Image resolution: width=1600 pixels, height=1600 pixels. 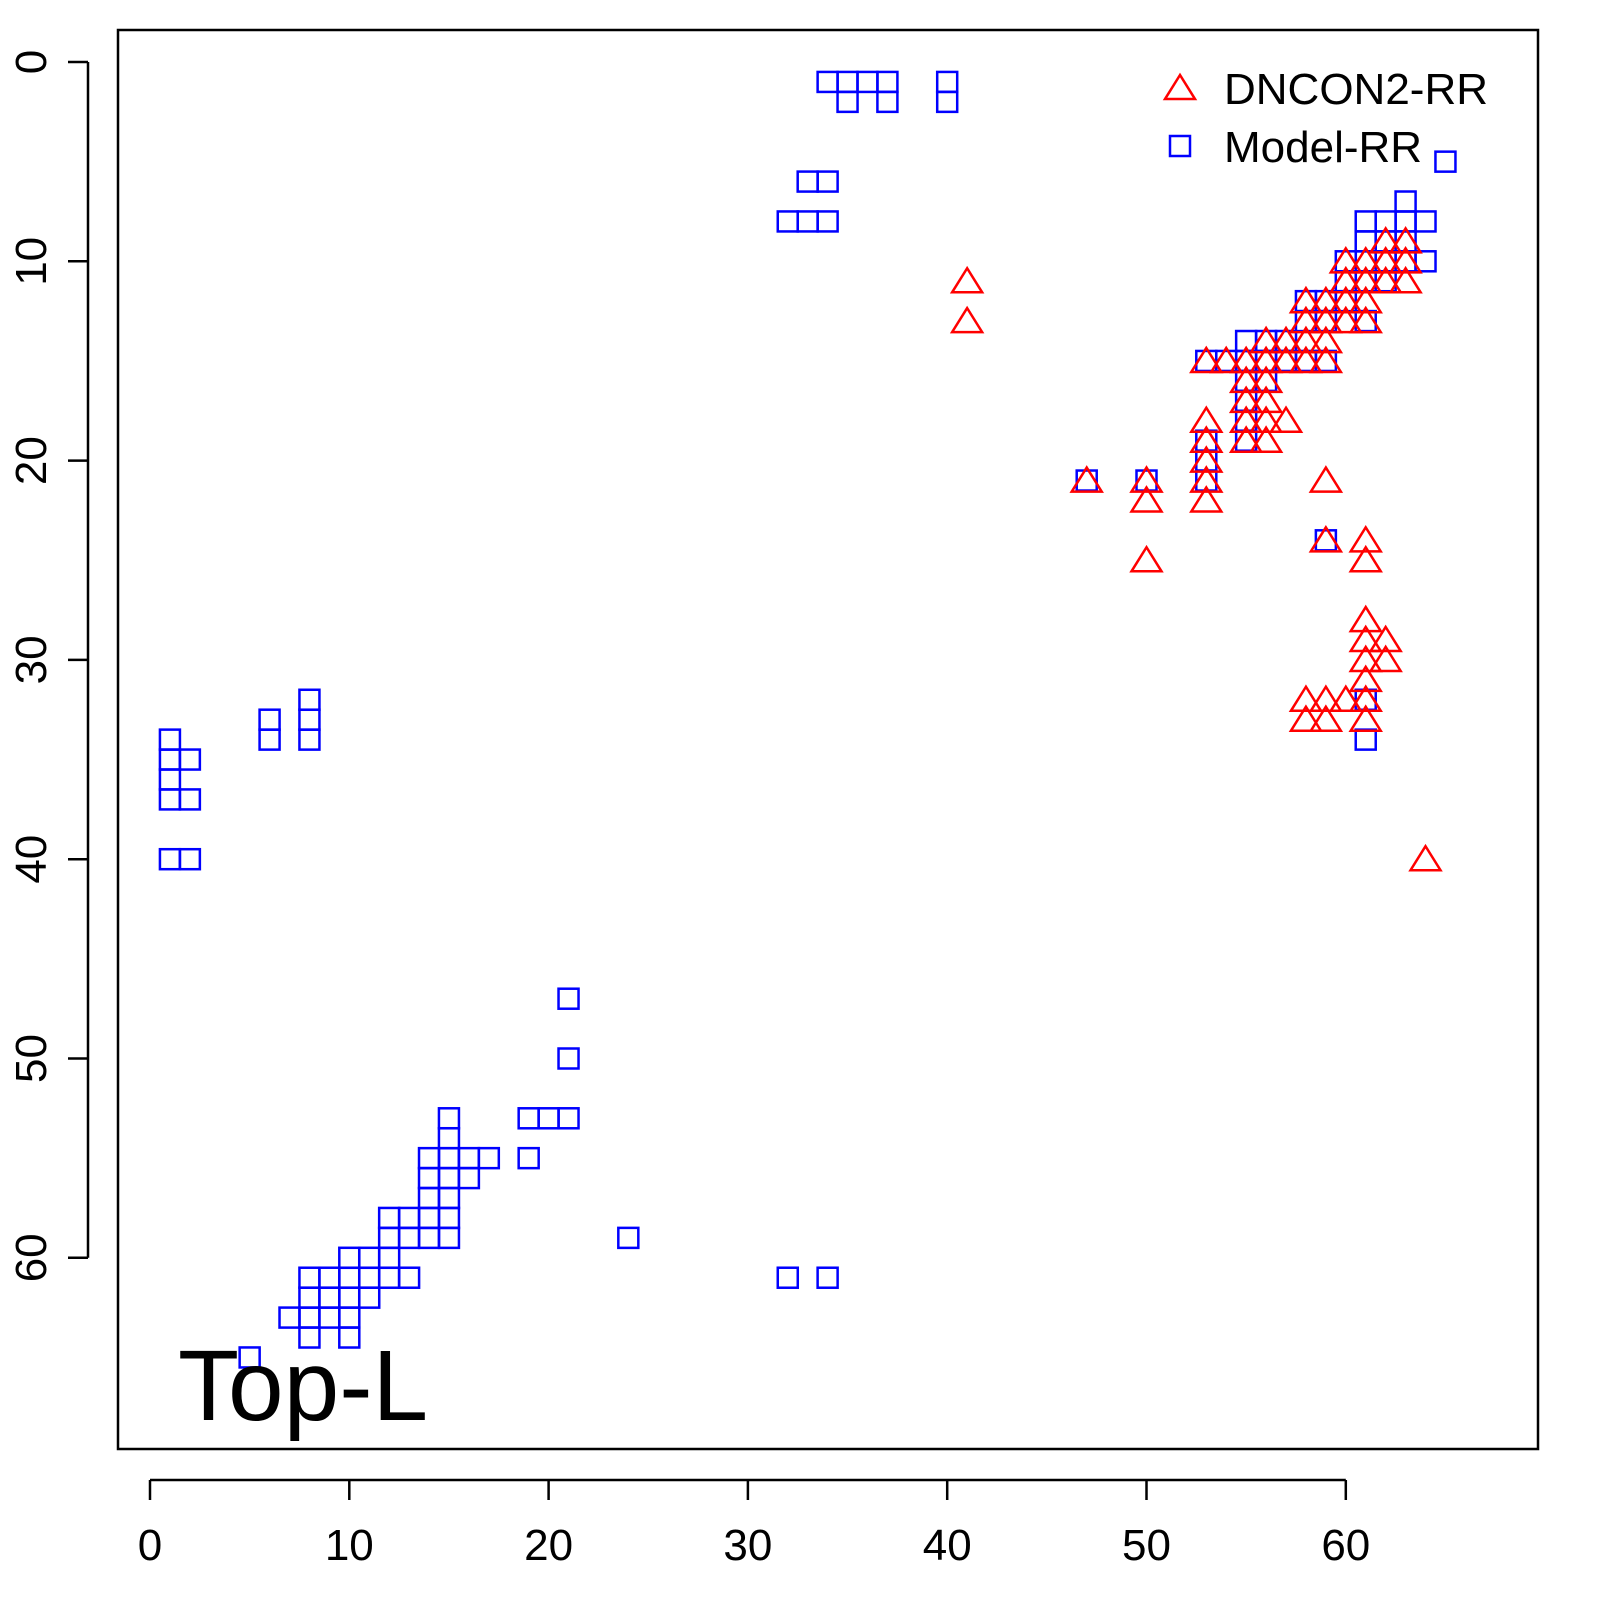 What do you see at coordinates (1323, 147) in the screenshot?
I see `legend-label: Model-RR` at bounding box center [1323, 147].